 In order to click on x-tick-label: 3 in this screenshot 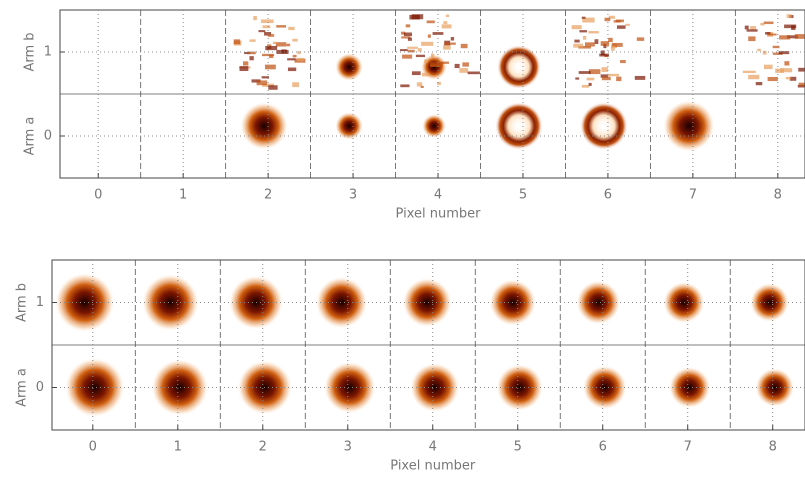, I will do `click(348, 447)`.